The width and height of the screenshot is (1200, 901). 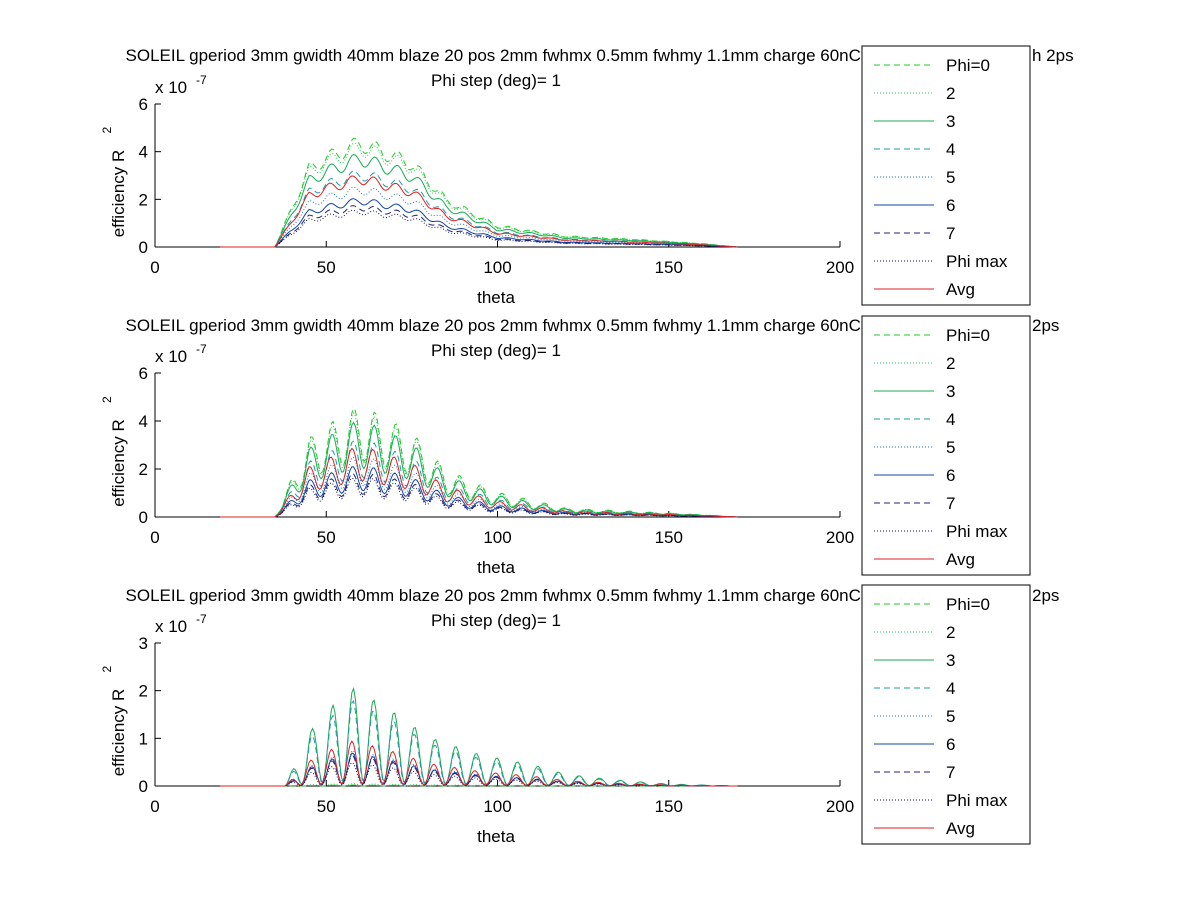 I want to click on y-tick-label: 1, so click(x=143, y=738).